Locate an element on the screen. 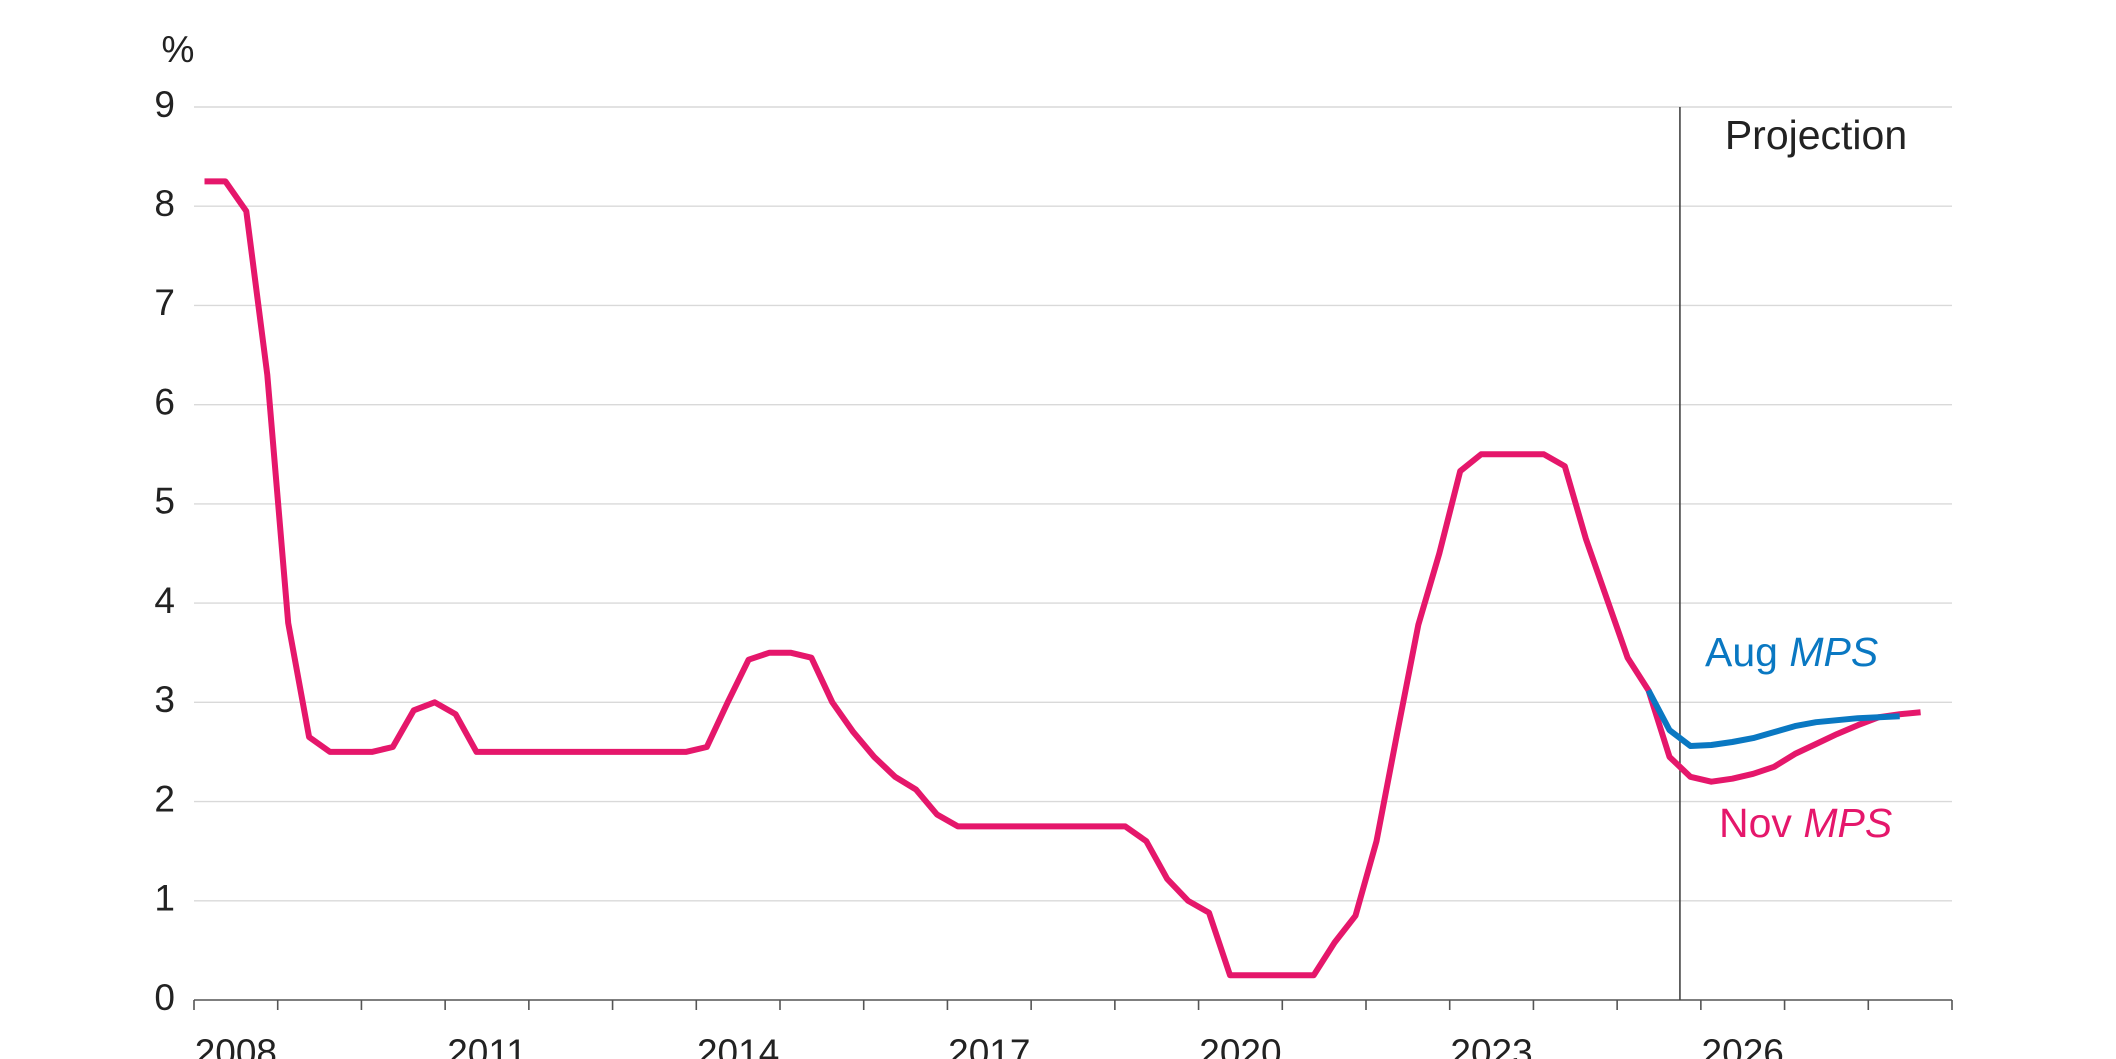 The height and width of the screenshot is (1059, 2116). y-tick-label: 1 is located at coordinates (164, 898).